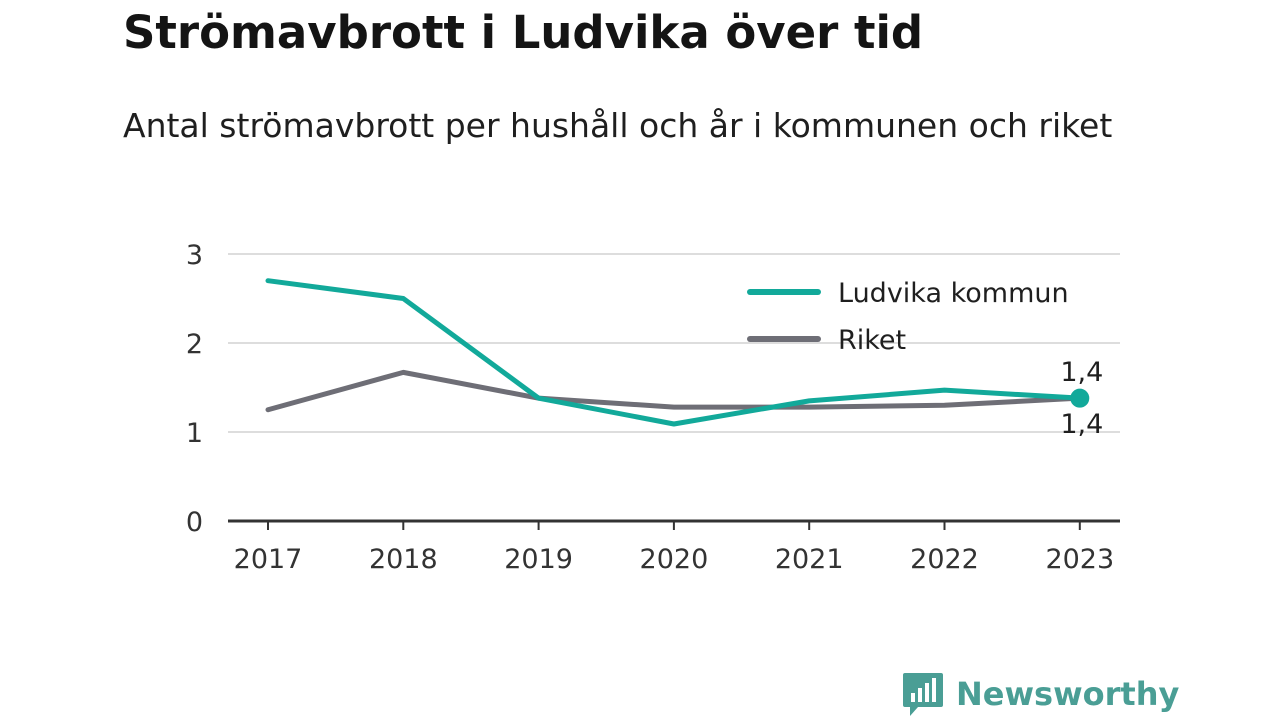 This screenshot has height=720, width=1280. What do you see at coordinates (1081, 424) in the screenshot?
I see `data-label-ludvika-2023: 1,4` at bounding box center [1081, 424].